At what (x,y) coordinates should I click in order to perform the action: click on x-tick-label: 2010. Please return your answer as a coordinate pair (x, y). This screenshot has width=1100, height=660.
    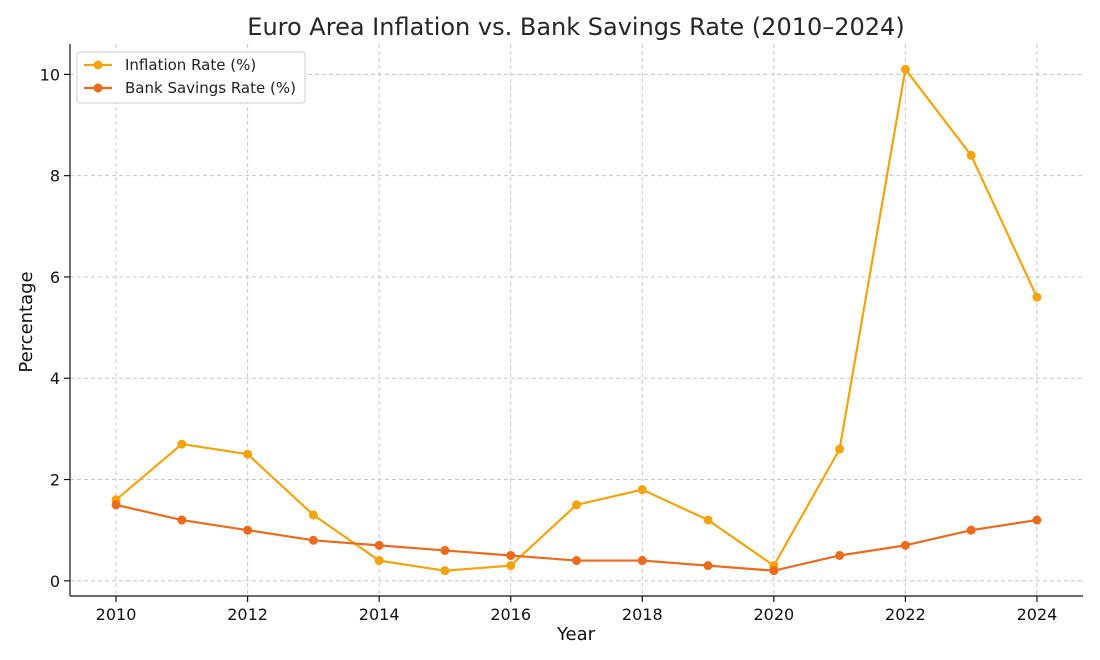
    Looking at the image, I should click on (116, 614).